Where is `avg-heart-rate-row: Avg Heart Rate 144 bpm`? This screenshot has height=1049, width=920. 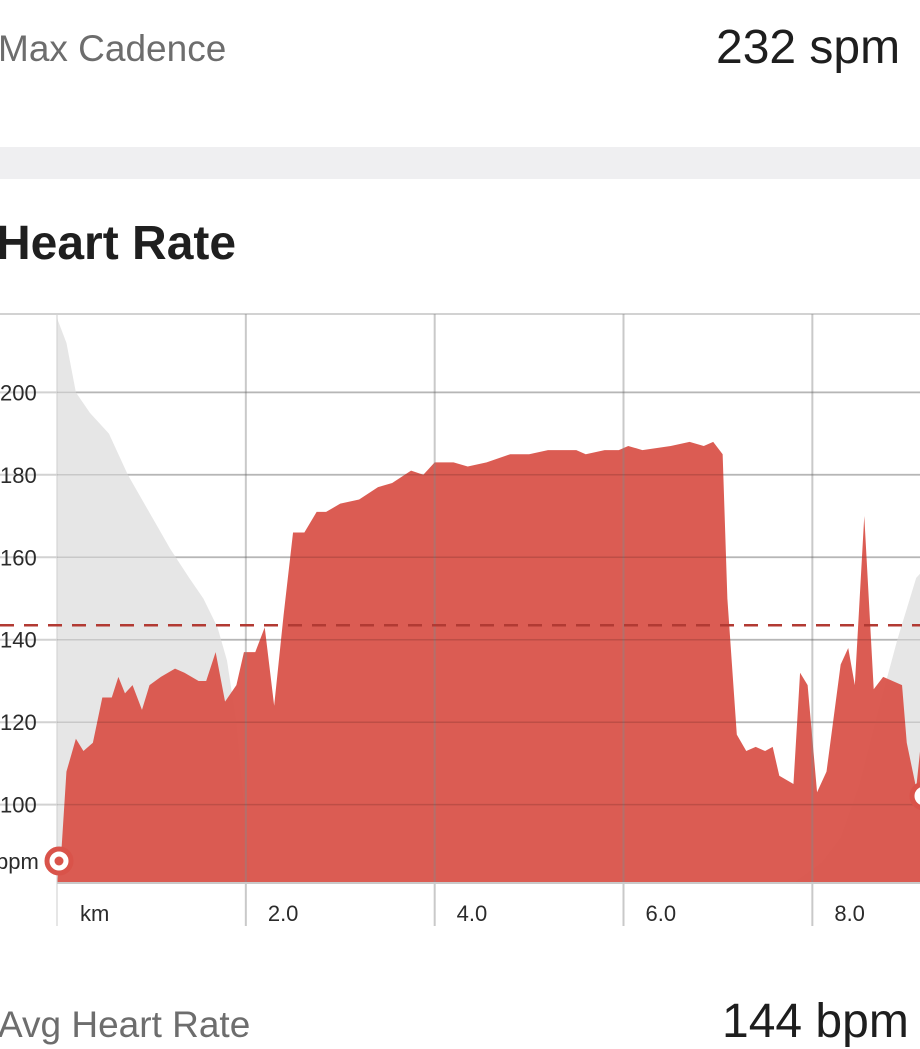
avg-heart-rate-row: Avg Heart Rate 144 bpm is located at coordinates (460, 1019).